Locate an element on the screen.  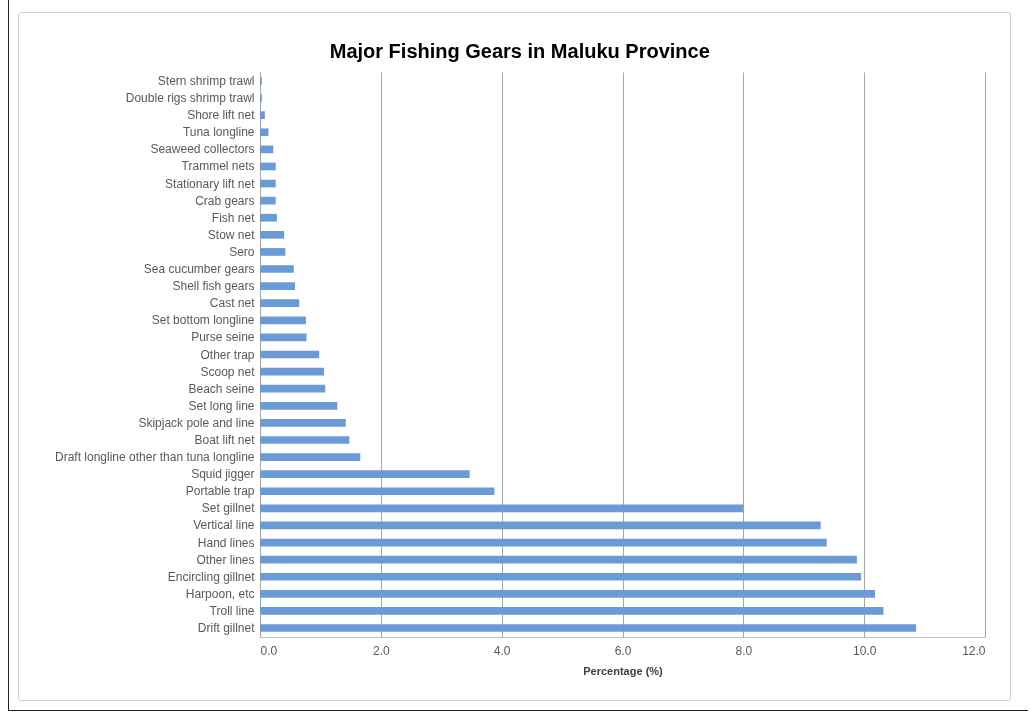
y-tick-label: Beach seine is located at coordinates (221, 388).